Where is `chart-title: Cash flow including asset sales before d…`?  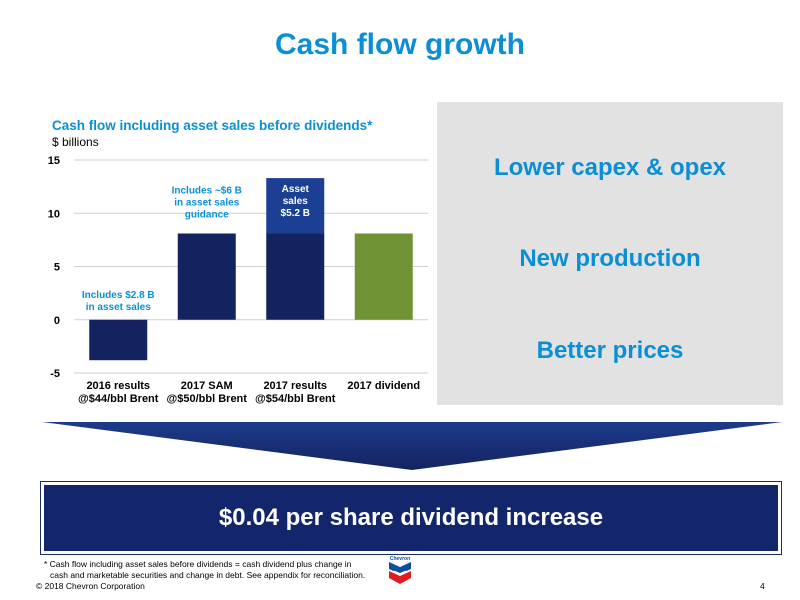
chart-title: Cash flow including asset sales before d… is located at coordinates (212, 125).